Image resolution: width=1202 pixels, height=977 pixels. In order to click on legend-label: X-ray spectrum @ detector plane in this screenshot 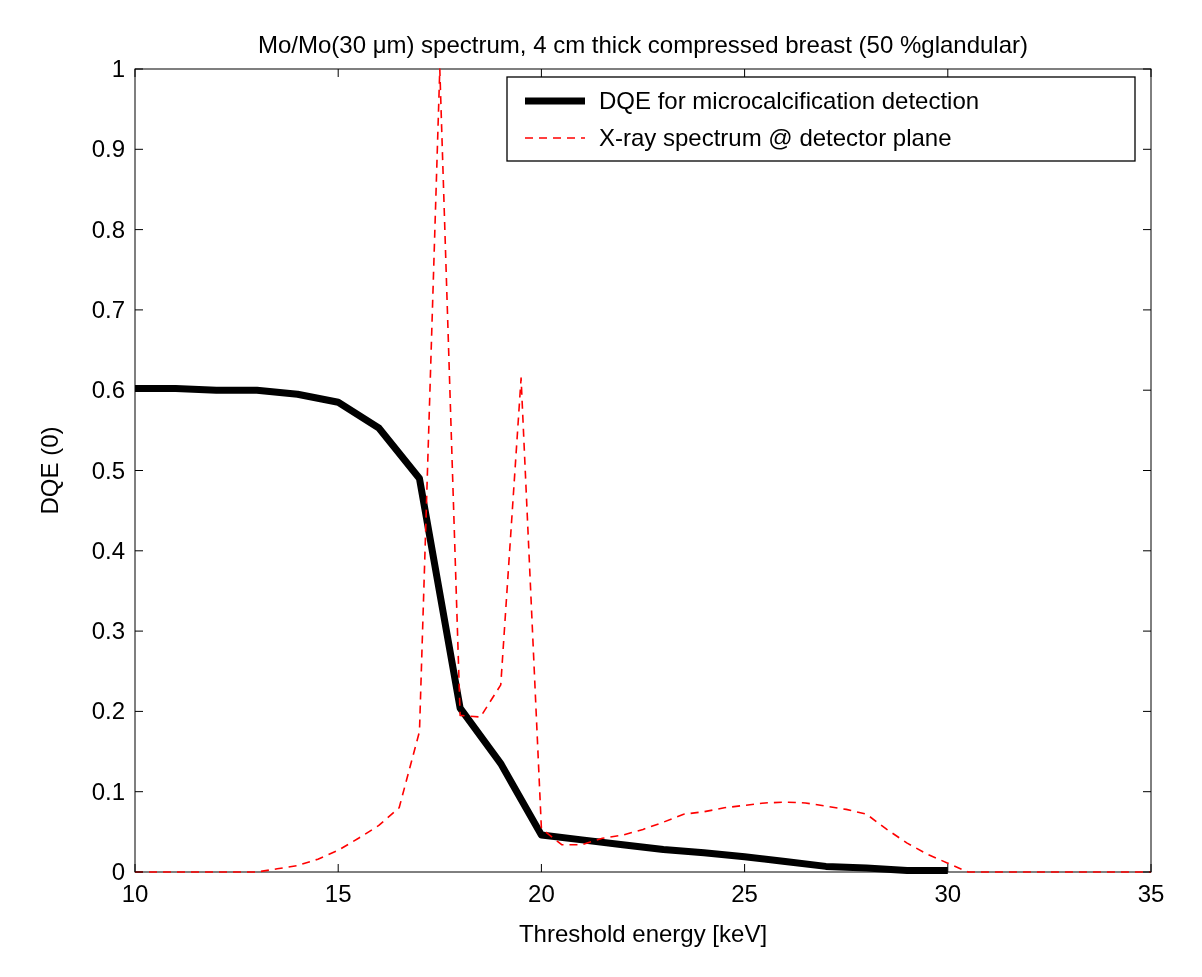, I will do `click(775, 137)`.